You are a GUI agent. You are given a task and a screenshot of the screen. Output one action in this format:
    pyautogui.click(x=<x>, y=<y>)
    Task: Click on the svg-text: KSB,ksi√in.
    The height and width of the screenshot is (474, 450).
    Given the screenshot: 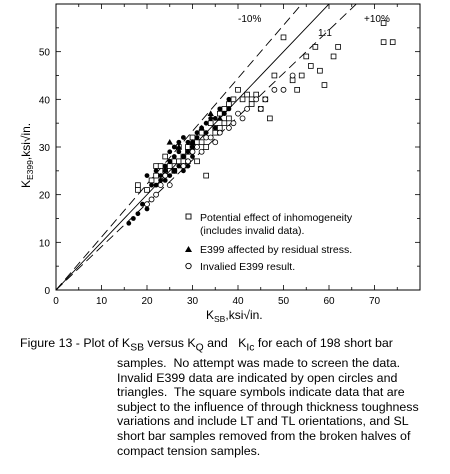 What is the action you would take?
    pyautogui.click(x=234, y=316)
    